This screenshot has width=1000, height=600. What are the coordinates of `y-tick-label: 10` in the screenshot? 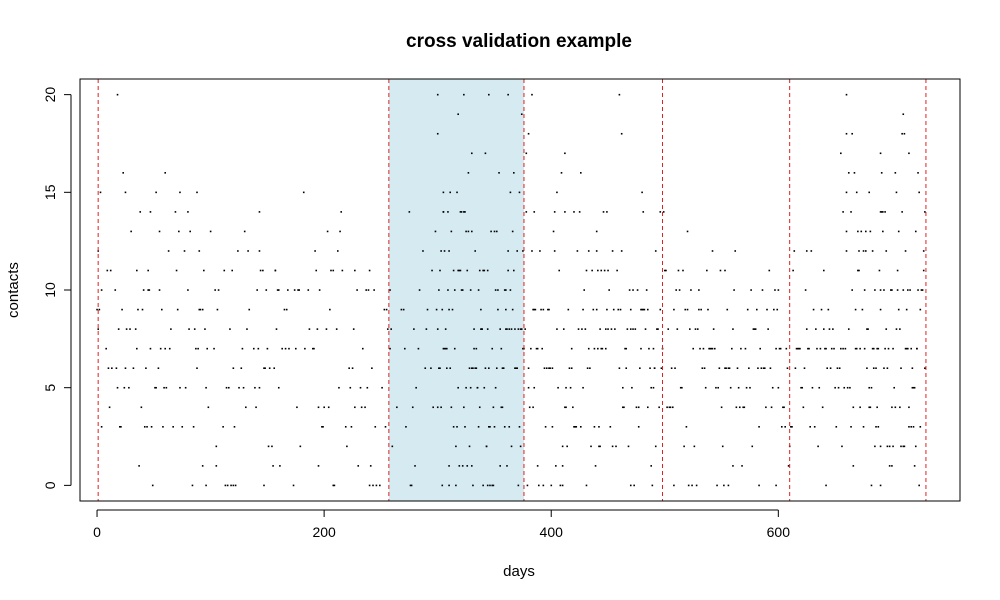 It's located at (50, 290).